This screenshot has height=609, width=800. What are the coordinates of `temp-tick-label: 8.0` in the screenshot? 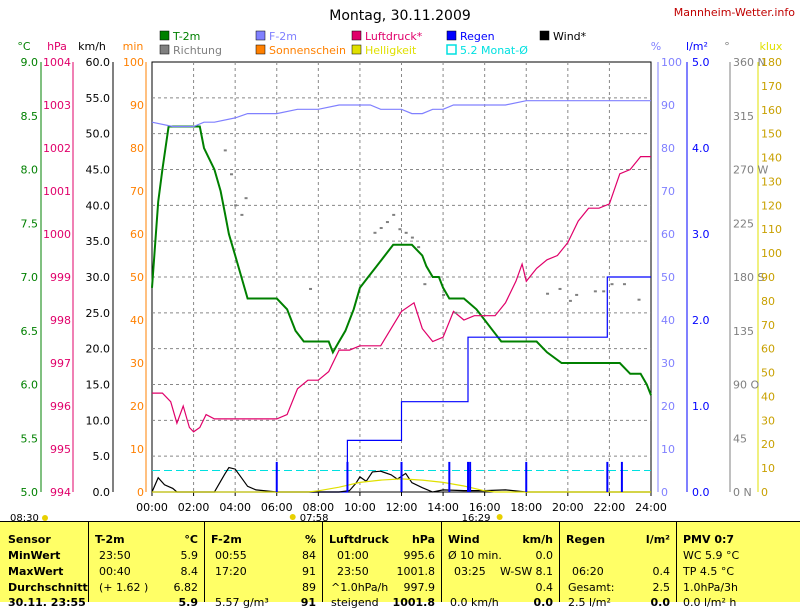 It's located at (30, 170).